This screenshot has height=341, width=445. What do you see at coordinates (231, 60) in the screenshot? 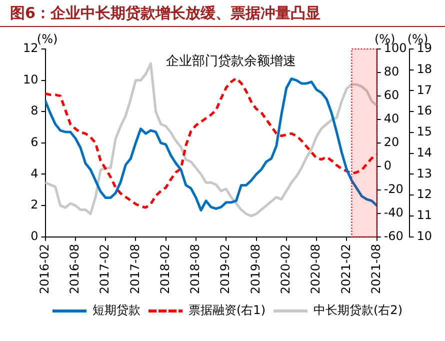
I see `chart-subtitle: 企业部门贷款余额增速` at bounding box center [231, 60].